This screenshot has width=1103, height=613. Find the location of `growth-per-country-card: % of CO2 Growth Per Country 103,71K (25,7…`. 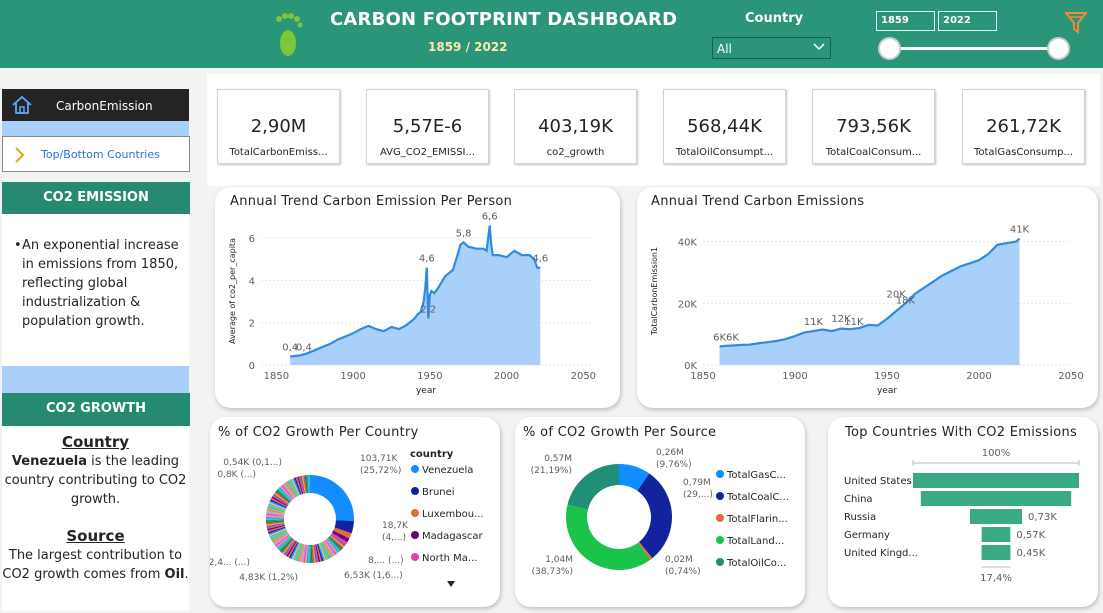

growth-per-country-card: % of CO2 Growth Per Country 103,71K (25,7… is located at coordinates (355, 512).